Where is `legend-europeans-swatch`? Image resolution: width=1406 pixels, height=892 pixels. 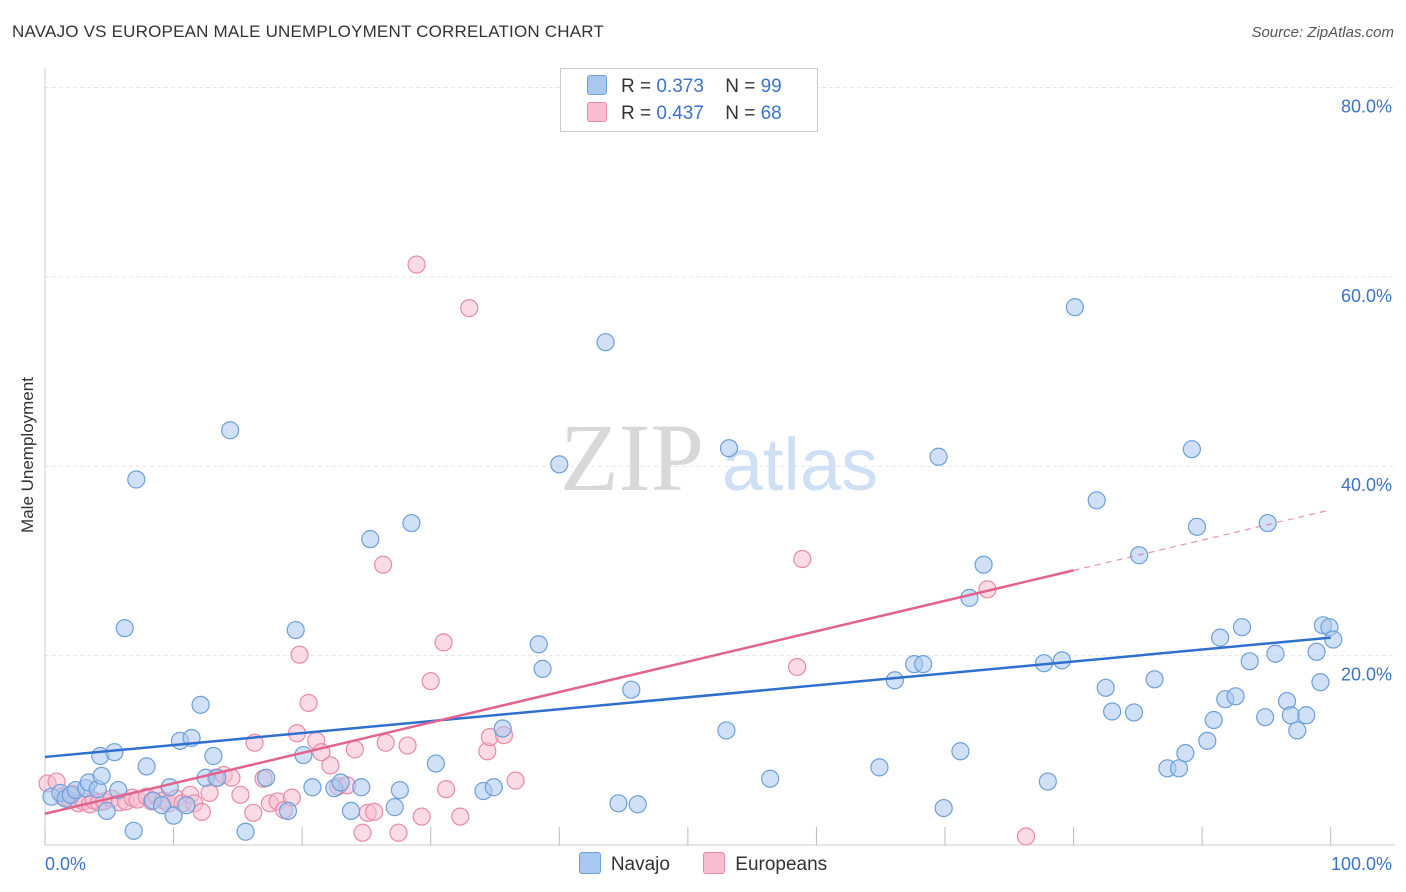 legend-europeans-swatch is located at coordinates (714, 863).